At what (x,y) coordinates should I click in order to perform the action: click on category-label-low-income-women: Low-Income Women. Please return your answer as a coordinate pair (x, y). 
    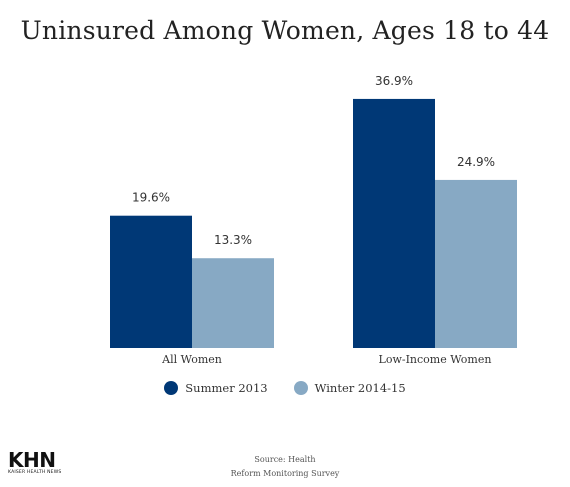
    Looking at the image, I should click on (435, 359).